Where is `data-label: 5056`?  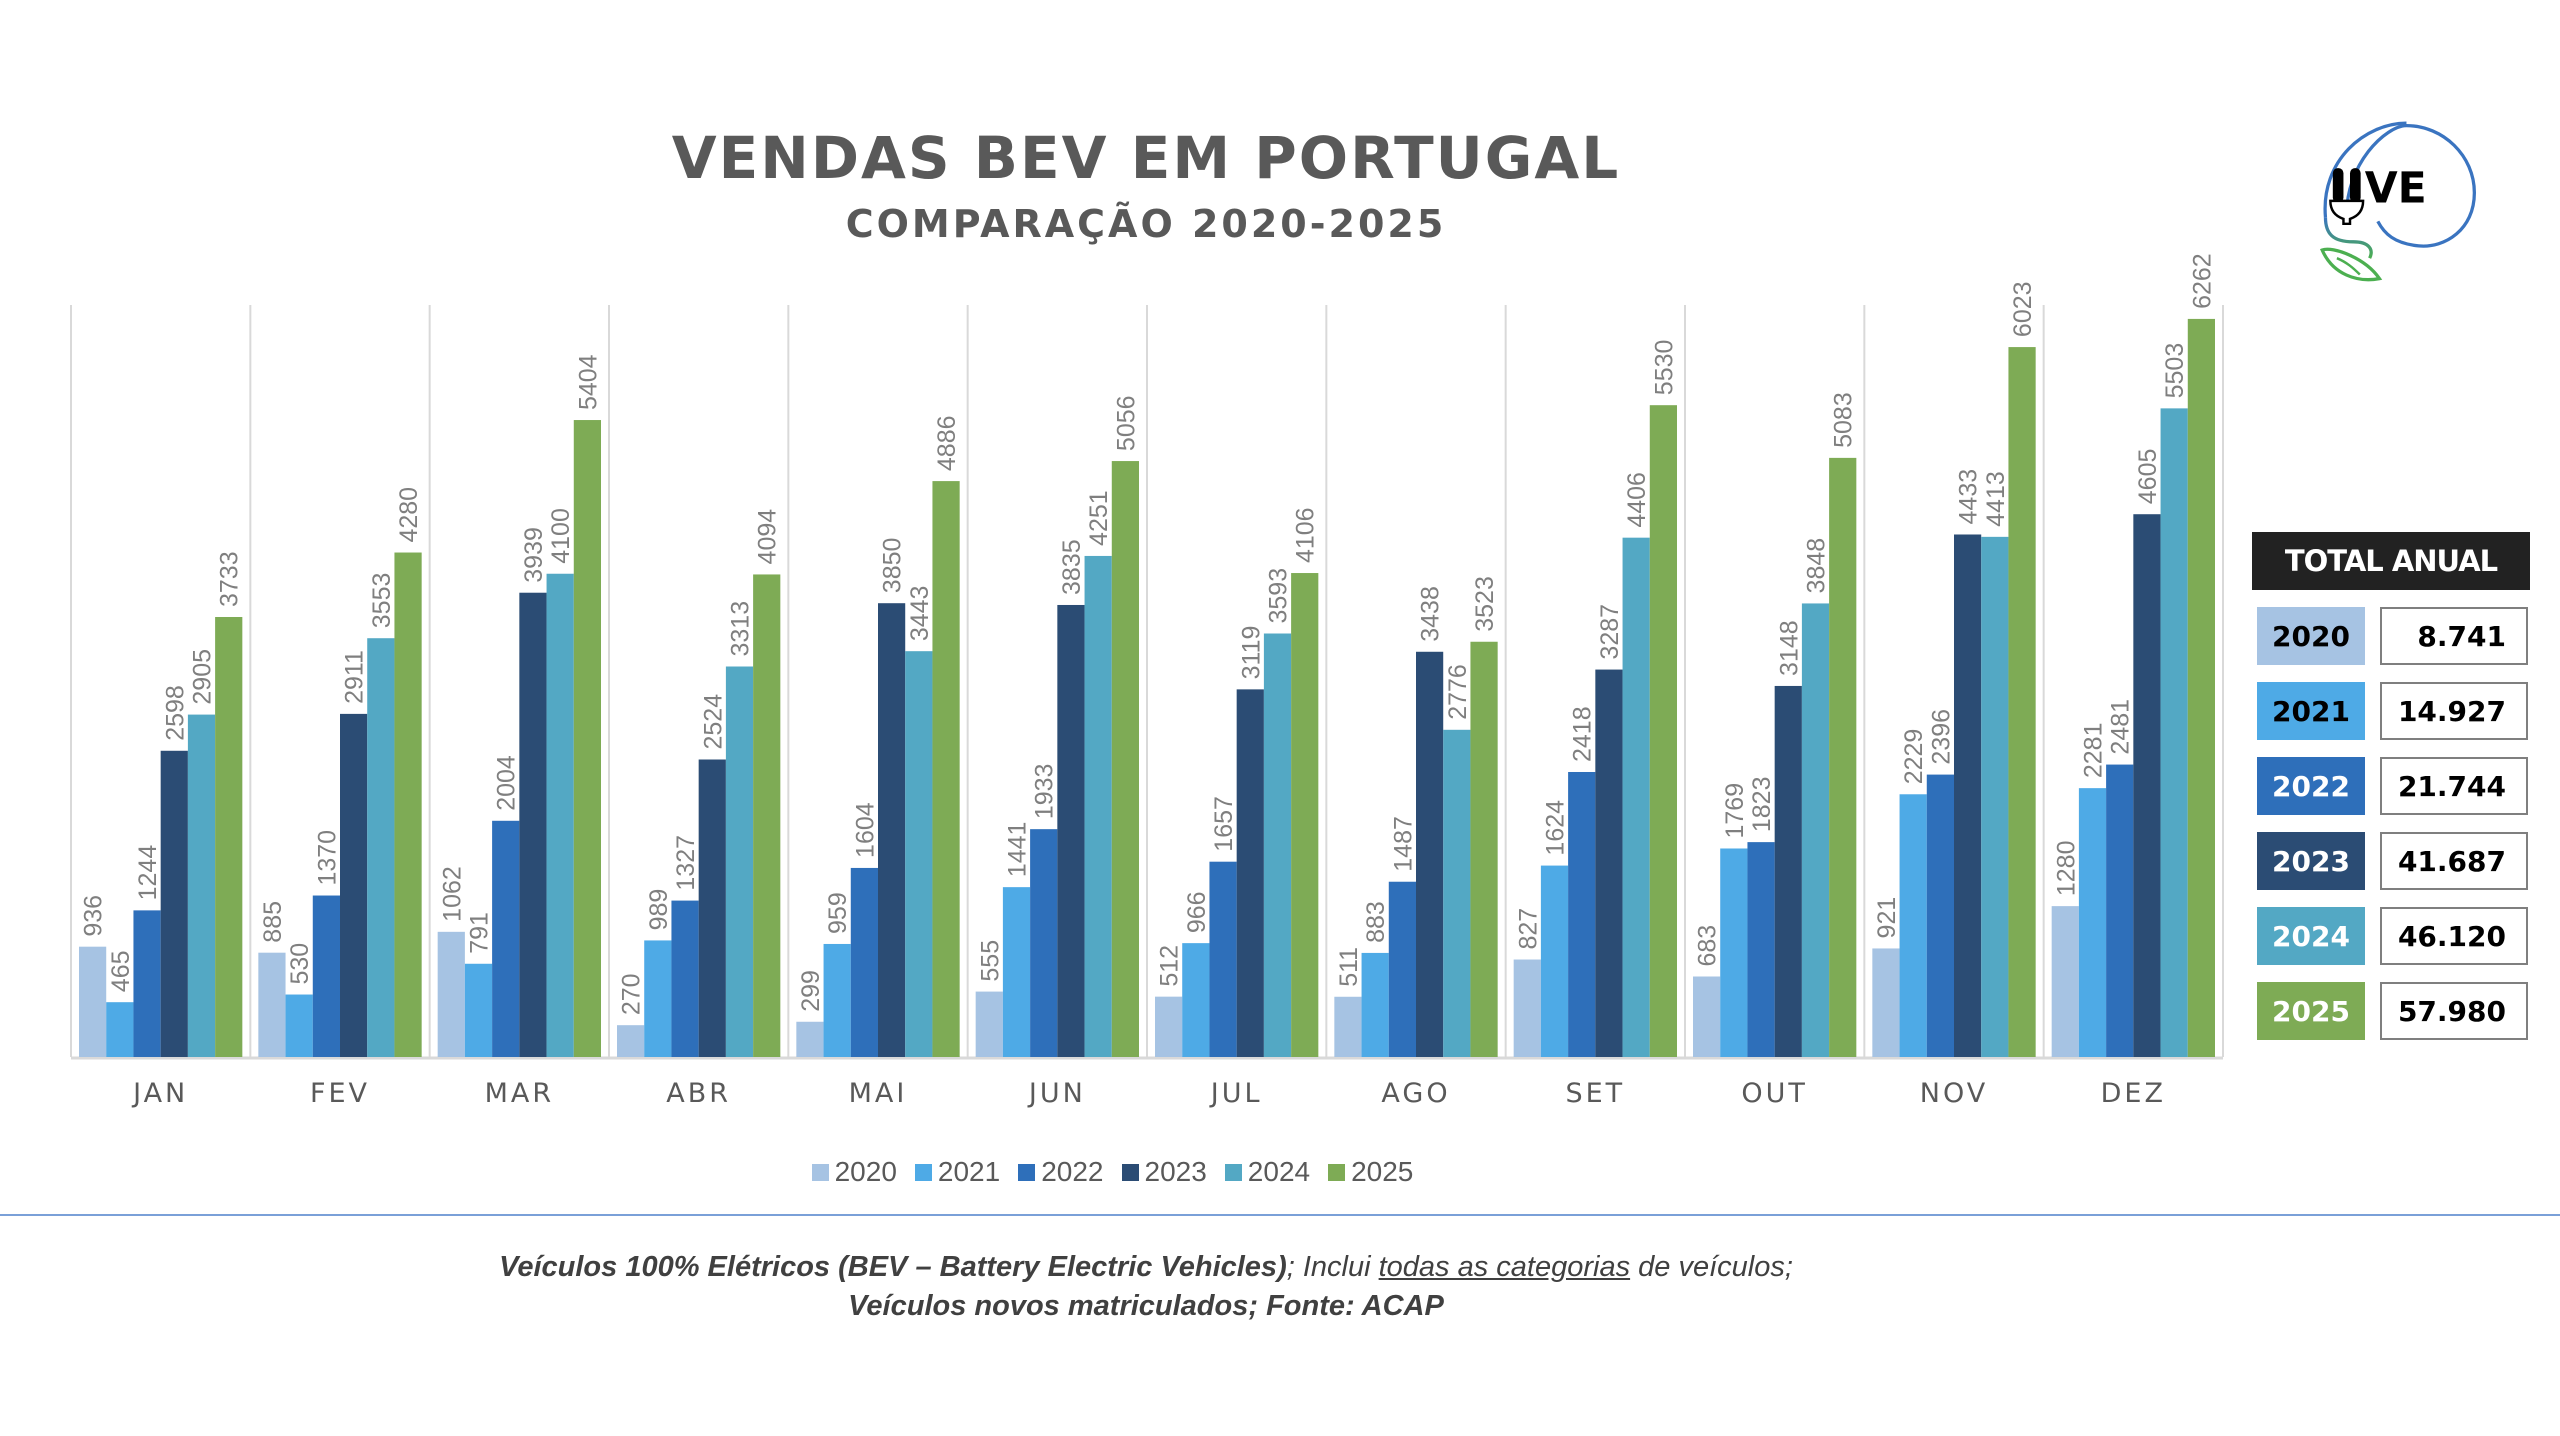 data-label: 5056 is located at coordinates (1126, 423).